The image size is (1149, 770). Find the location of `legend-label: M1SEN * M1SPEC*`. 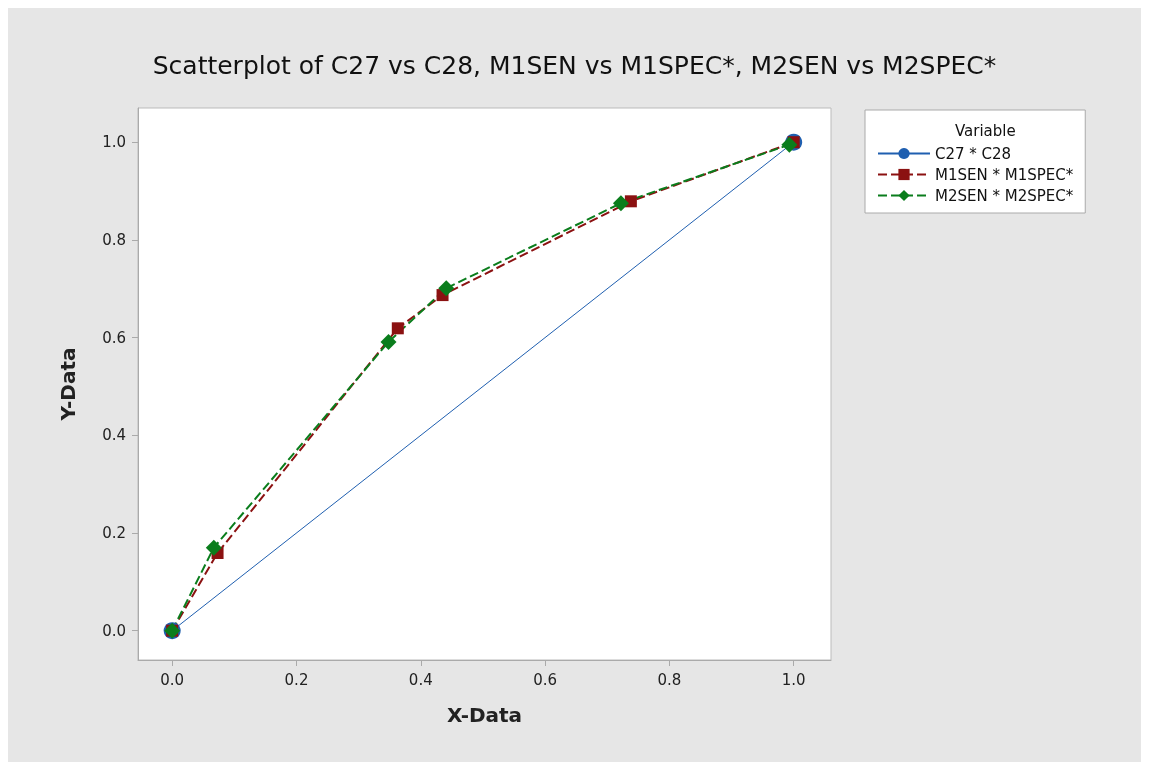

legend-label: M1SEN * M1SPEC* is located at coordinates (1004, 174).